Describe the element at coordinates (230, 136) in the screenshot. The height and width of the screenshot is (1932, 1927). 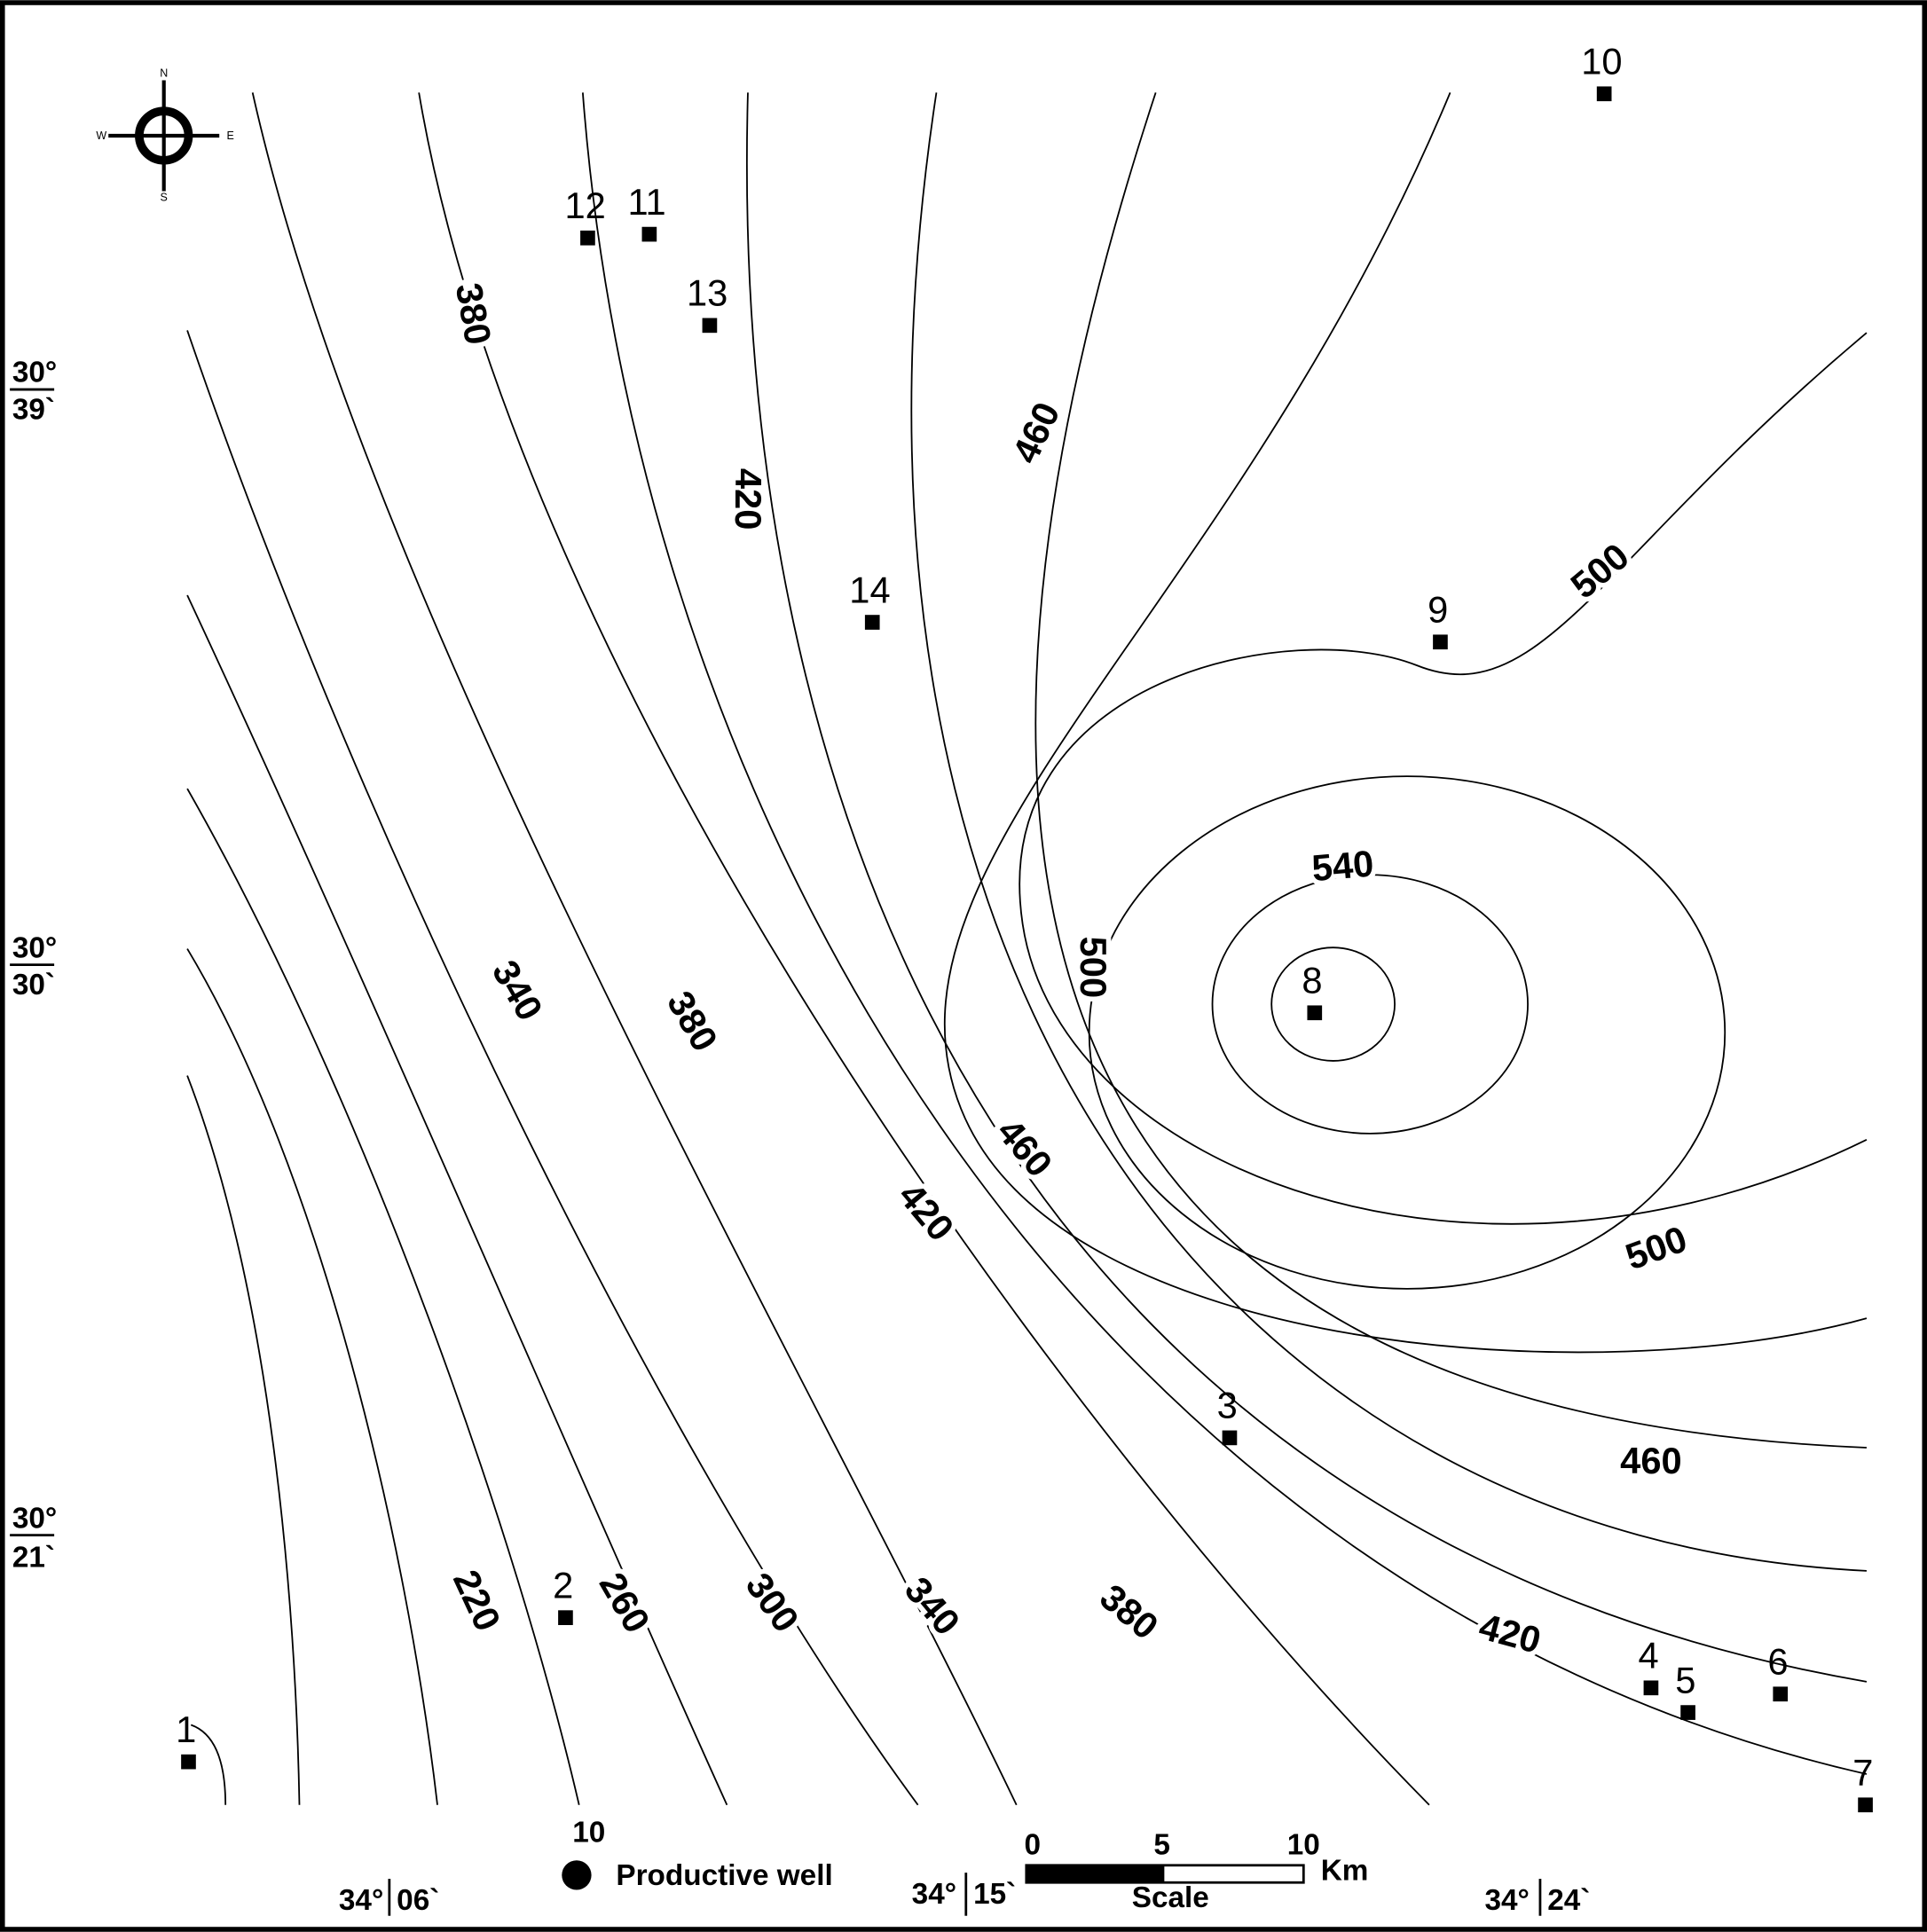
I see `compass-e: E` at that location.